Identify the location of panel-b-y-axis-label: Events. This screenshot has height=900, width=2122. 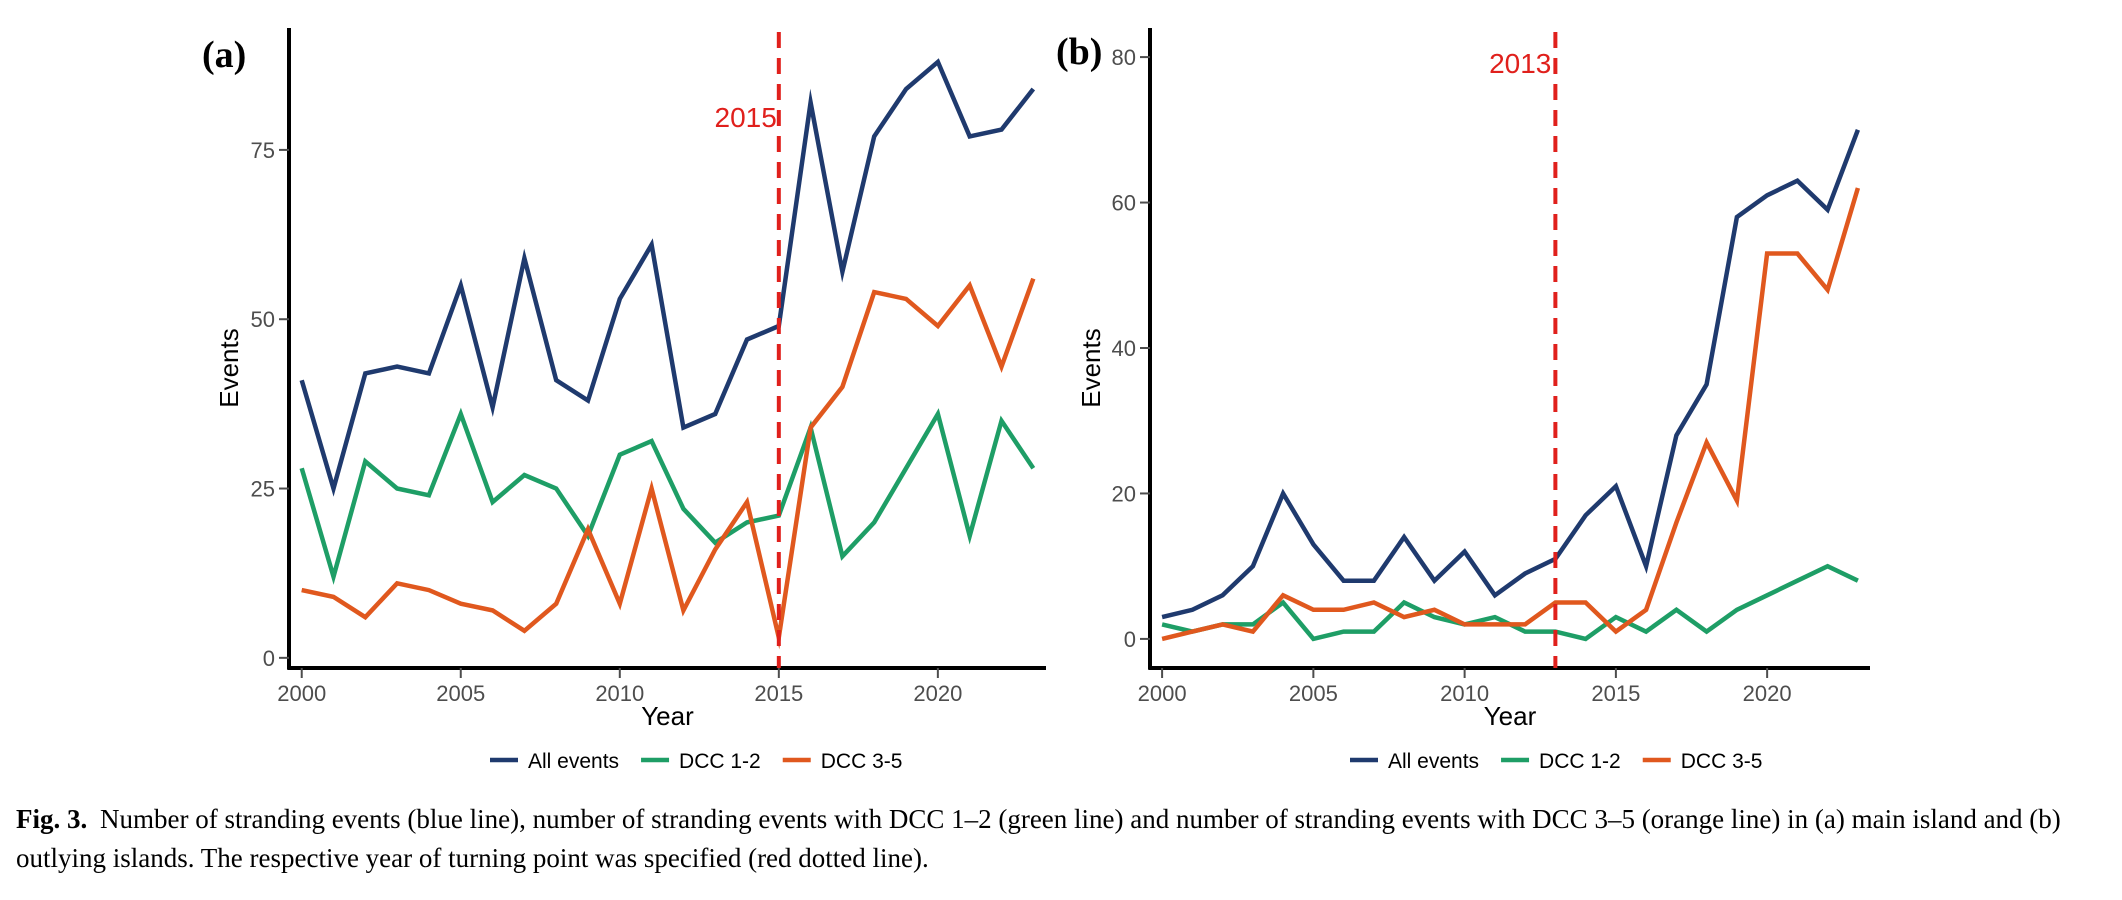
(1091, 368).